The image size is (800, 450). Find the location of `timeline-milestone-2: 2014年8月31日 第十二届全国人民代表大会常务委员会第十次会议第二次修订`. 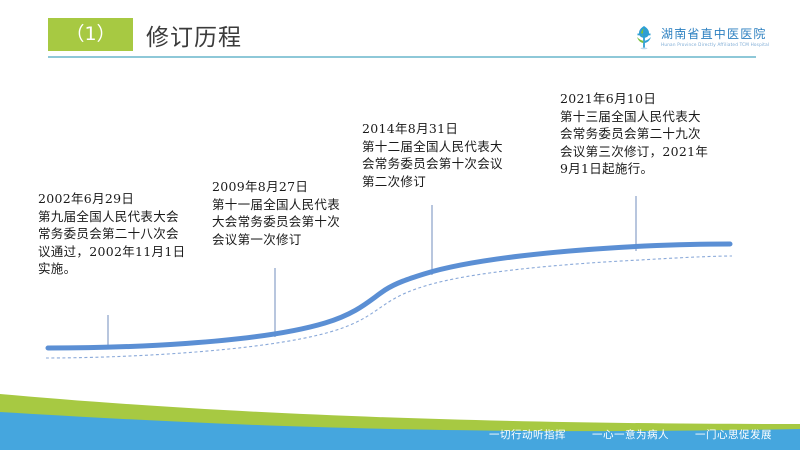

timeline-milestone-2: 2014年8月31日 第十二届全国人民代表大会常务委员会第十次会议第二次修订 is located at coordinates (432, 155).